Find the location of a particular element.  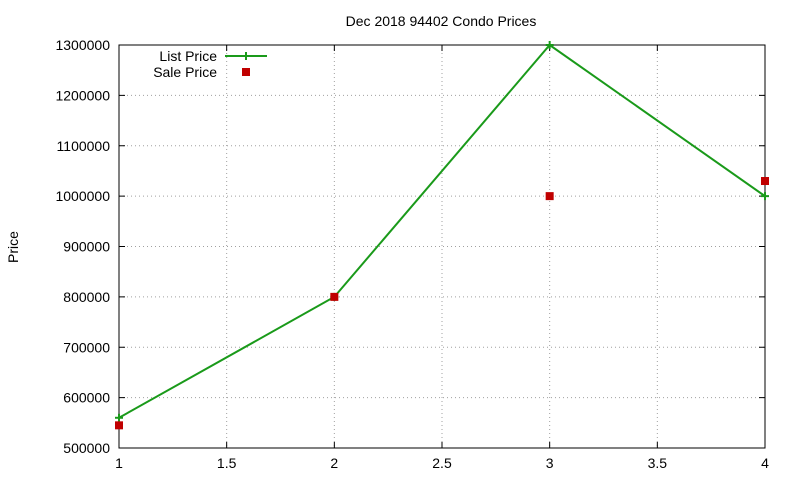

y-tick-label: 1300000 is located at coordinates (82, 45).